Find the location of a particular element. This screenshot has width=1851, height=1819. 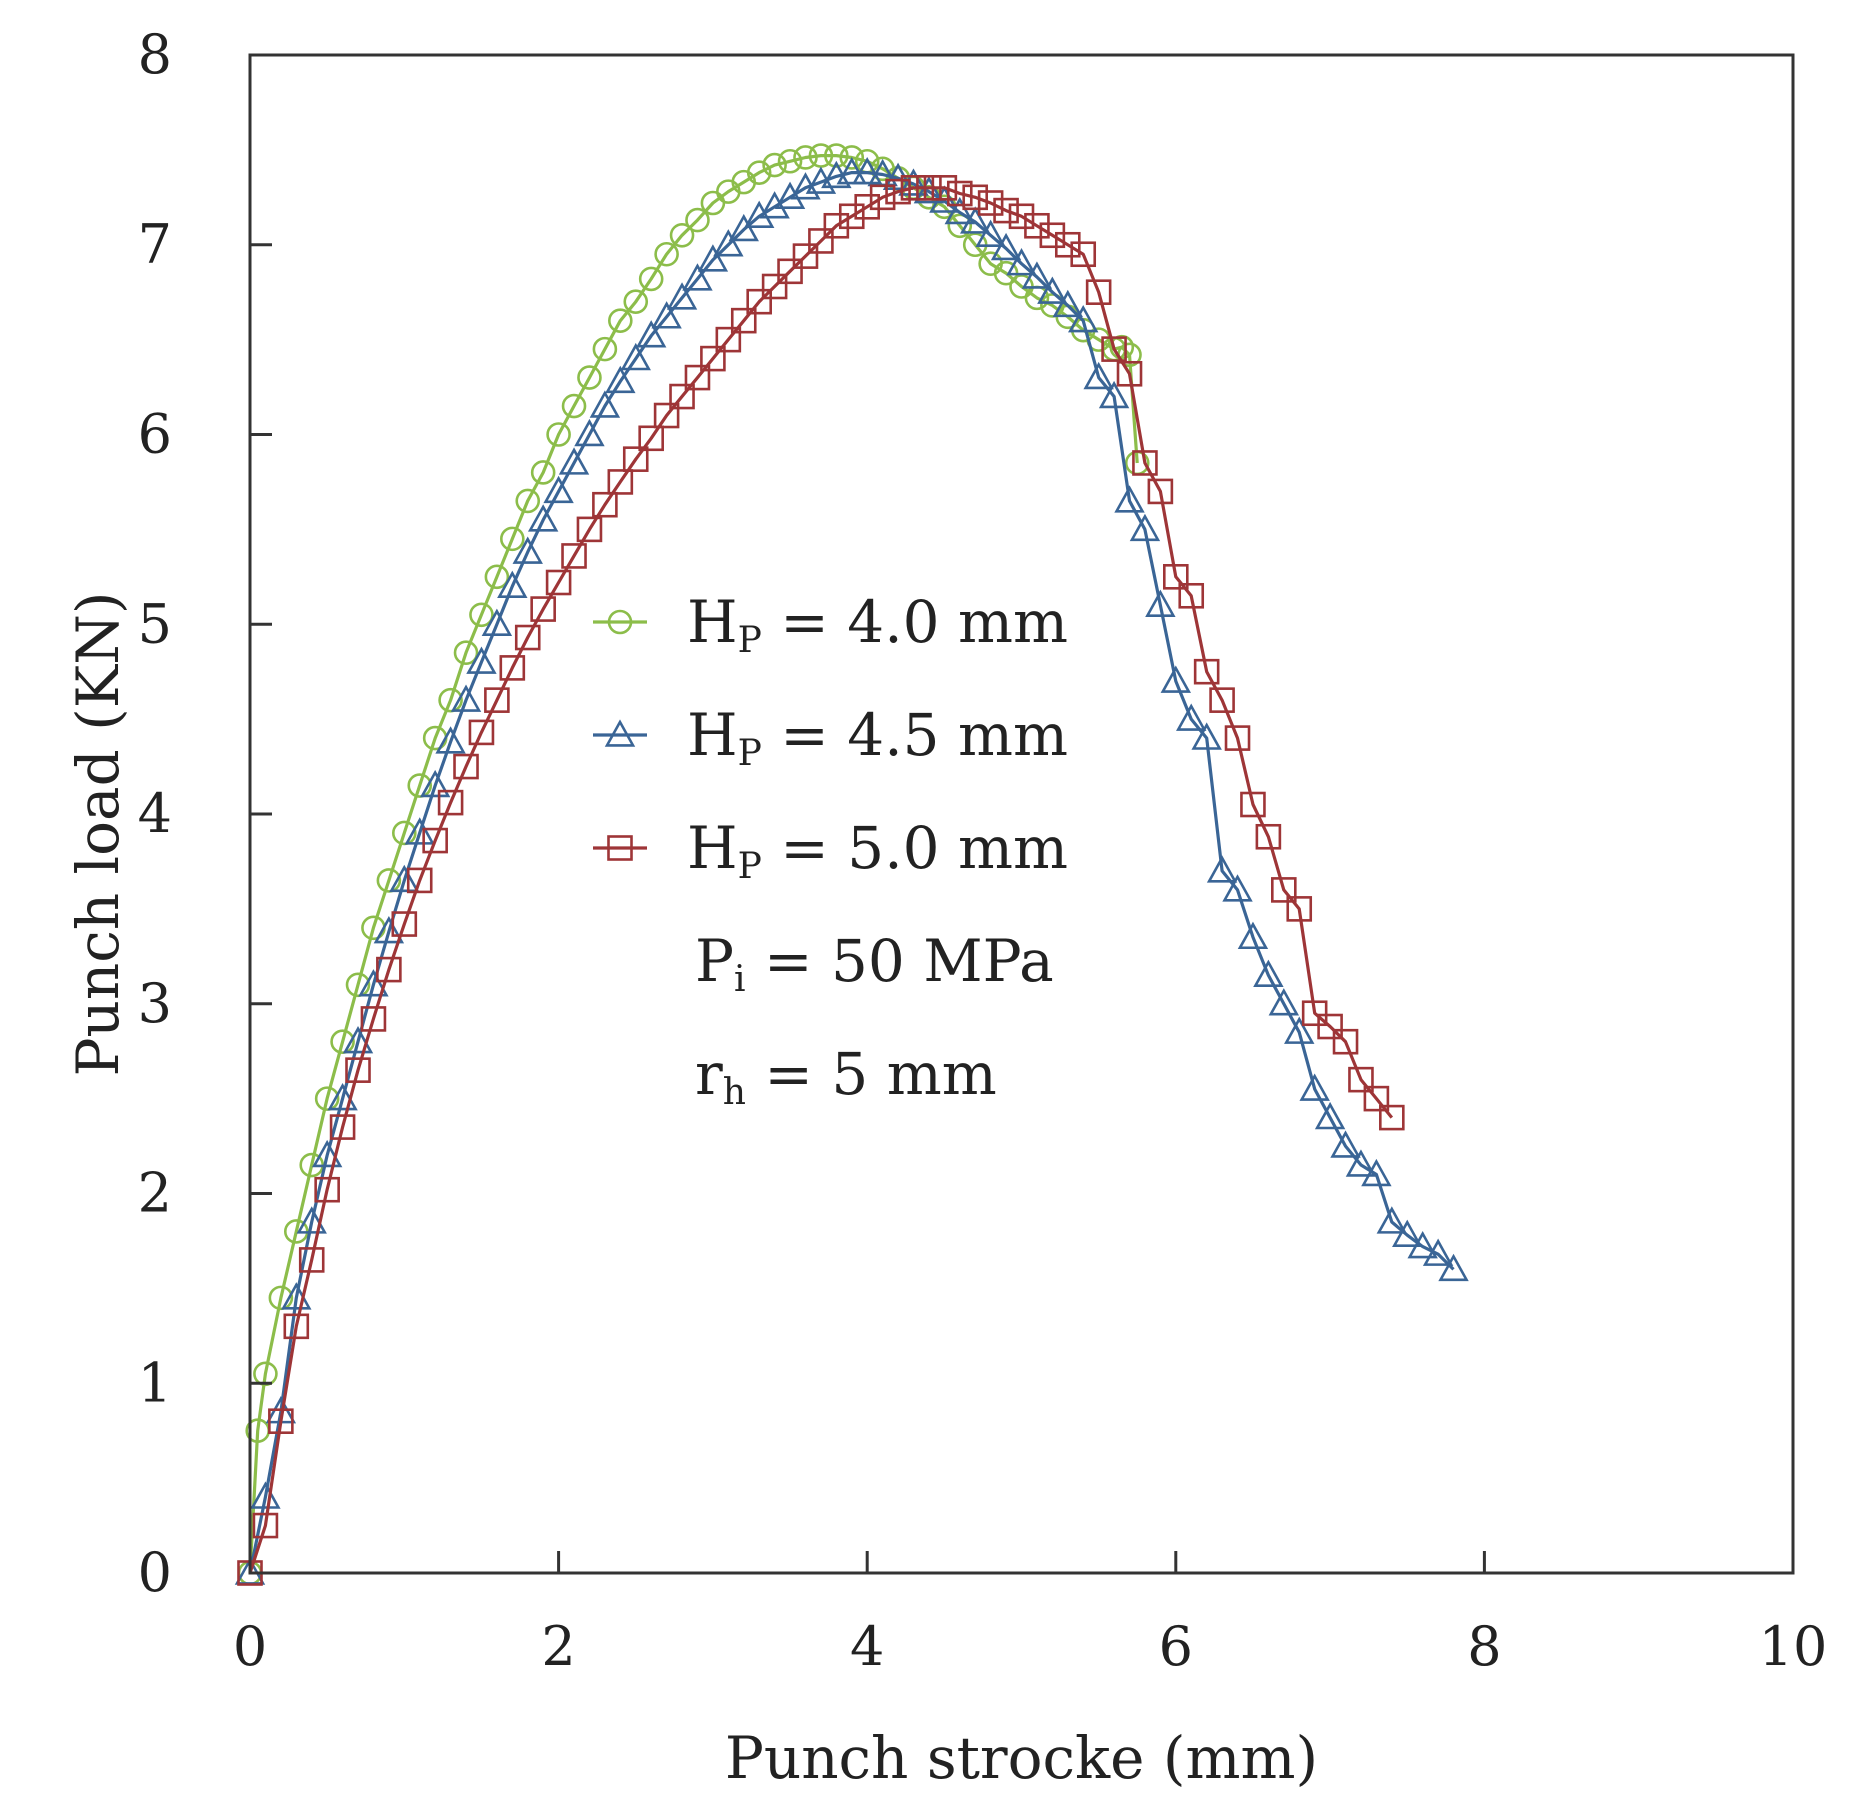

annotation: Pi = 50 MPa is located at coordinates (874, 963).